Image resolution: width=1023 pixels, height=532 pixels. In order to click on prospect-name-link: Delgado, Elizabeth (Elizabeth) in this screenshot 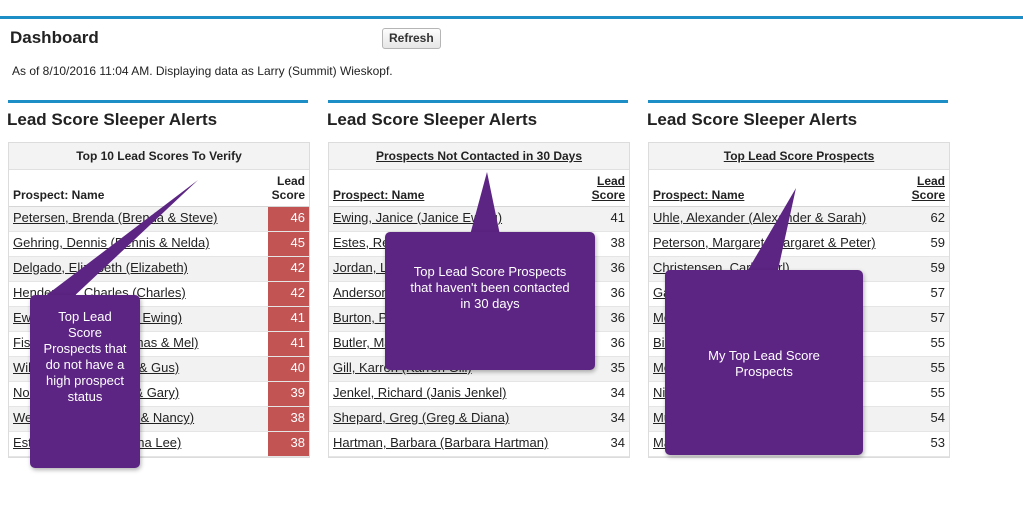, I will do `click(138, 269)`.